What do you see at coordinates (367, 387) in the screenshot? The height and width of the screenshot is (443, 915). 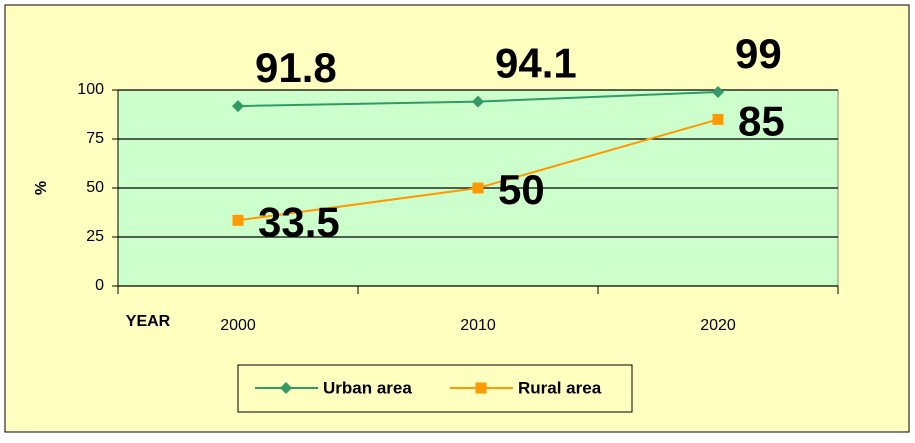 I see `legend-label: Urban area` at bounding box center [367, 387].